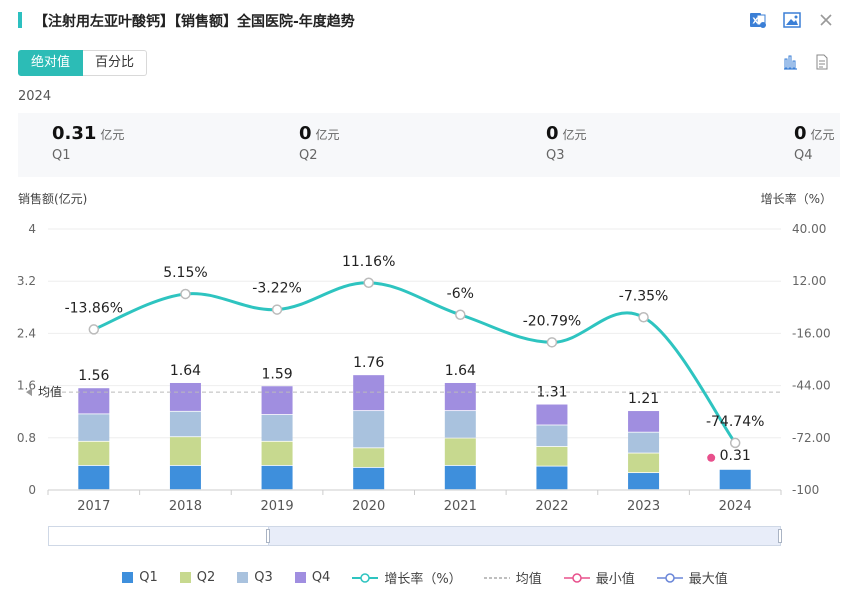 This screenshot has height=598, width=850. I want to click on zoom-slider-right-handle, so click(780, 536).